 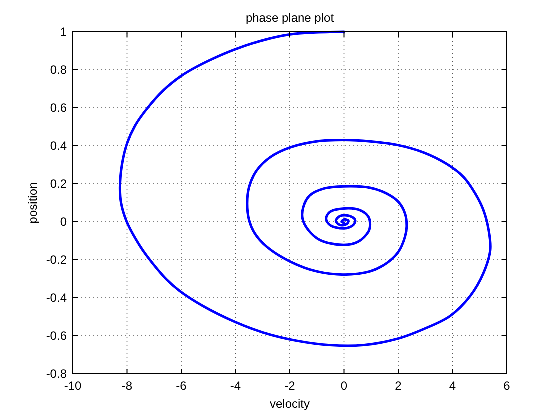 I want to click on x-tick-label: -6, so click(x=182, y=386).